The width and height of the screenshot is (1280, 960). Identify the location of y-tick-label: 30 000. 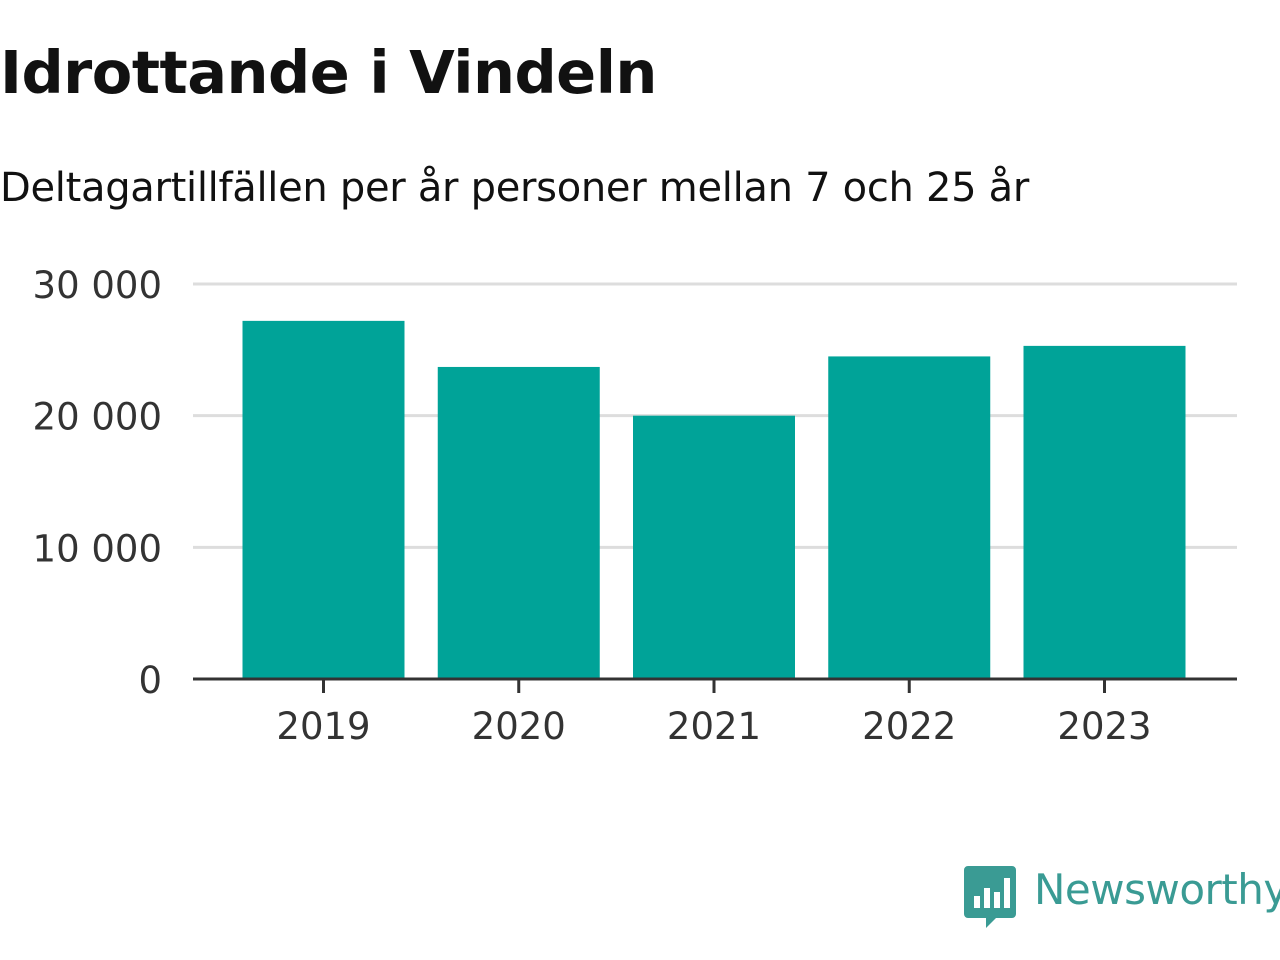
(97, 285).